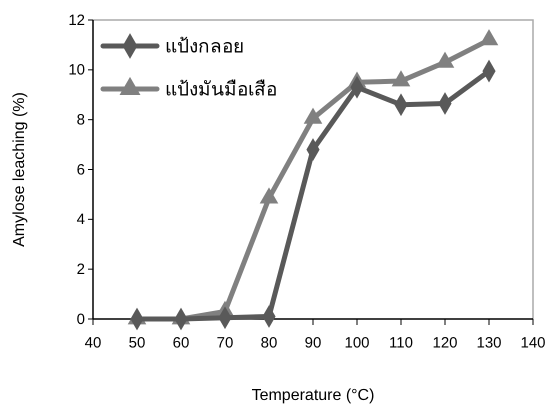 The image size is (552, 412). Describe the element at coordinates (489, 343) in the screenshot. I see `x-tick-label: 130` at that location.